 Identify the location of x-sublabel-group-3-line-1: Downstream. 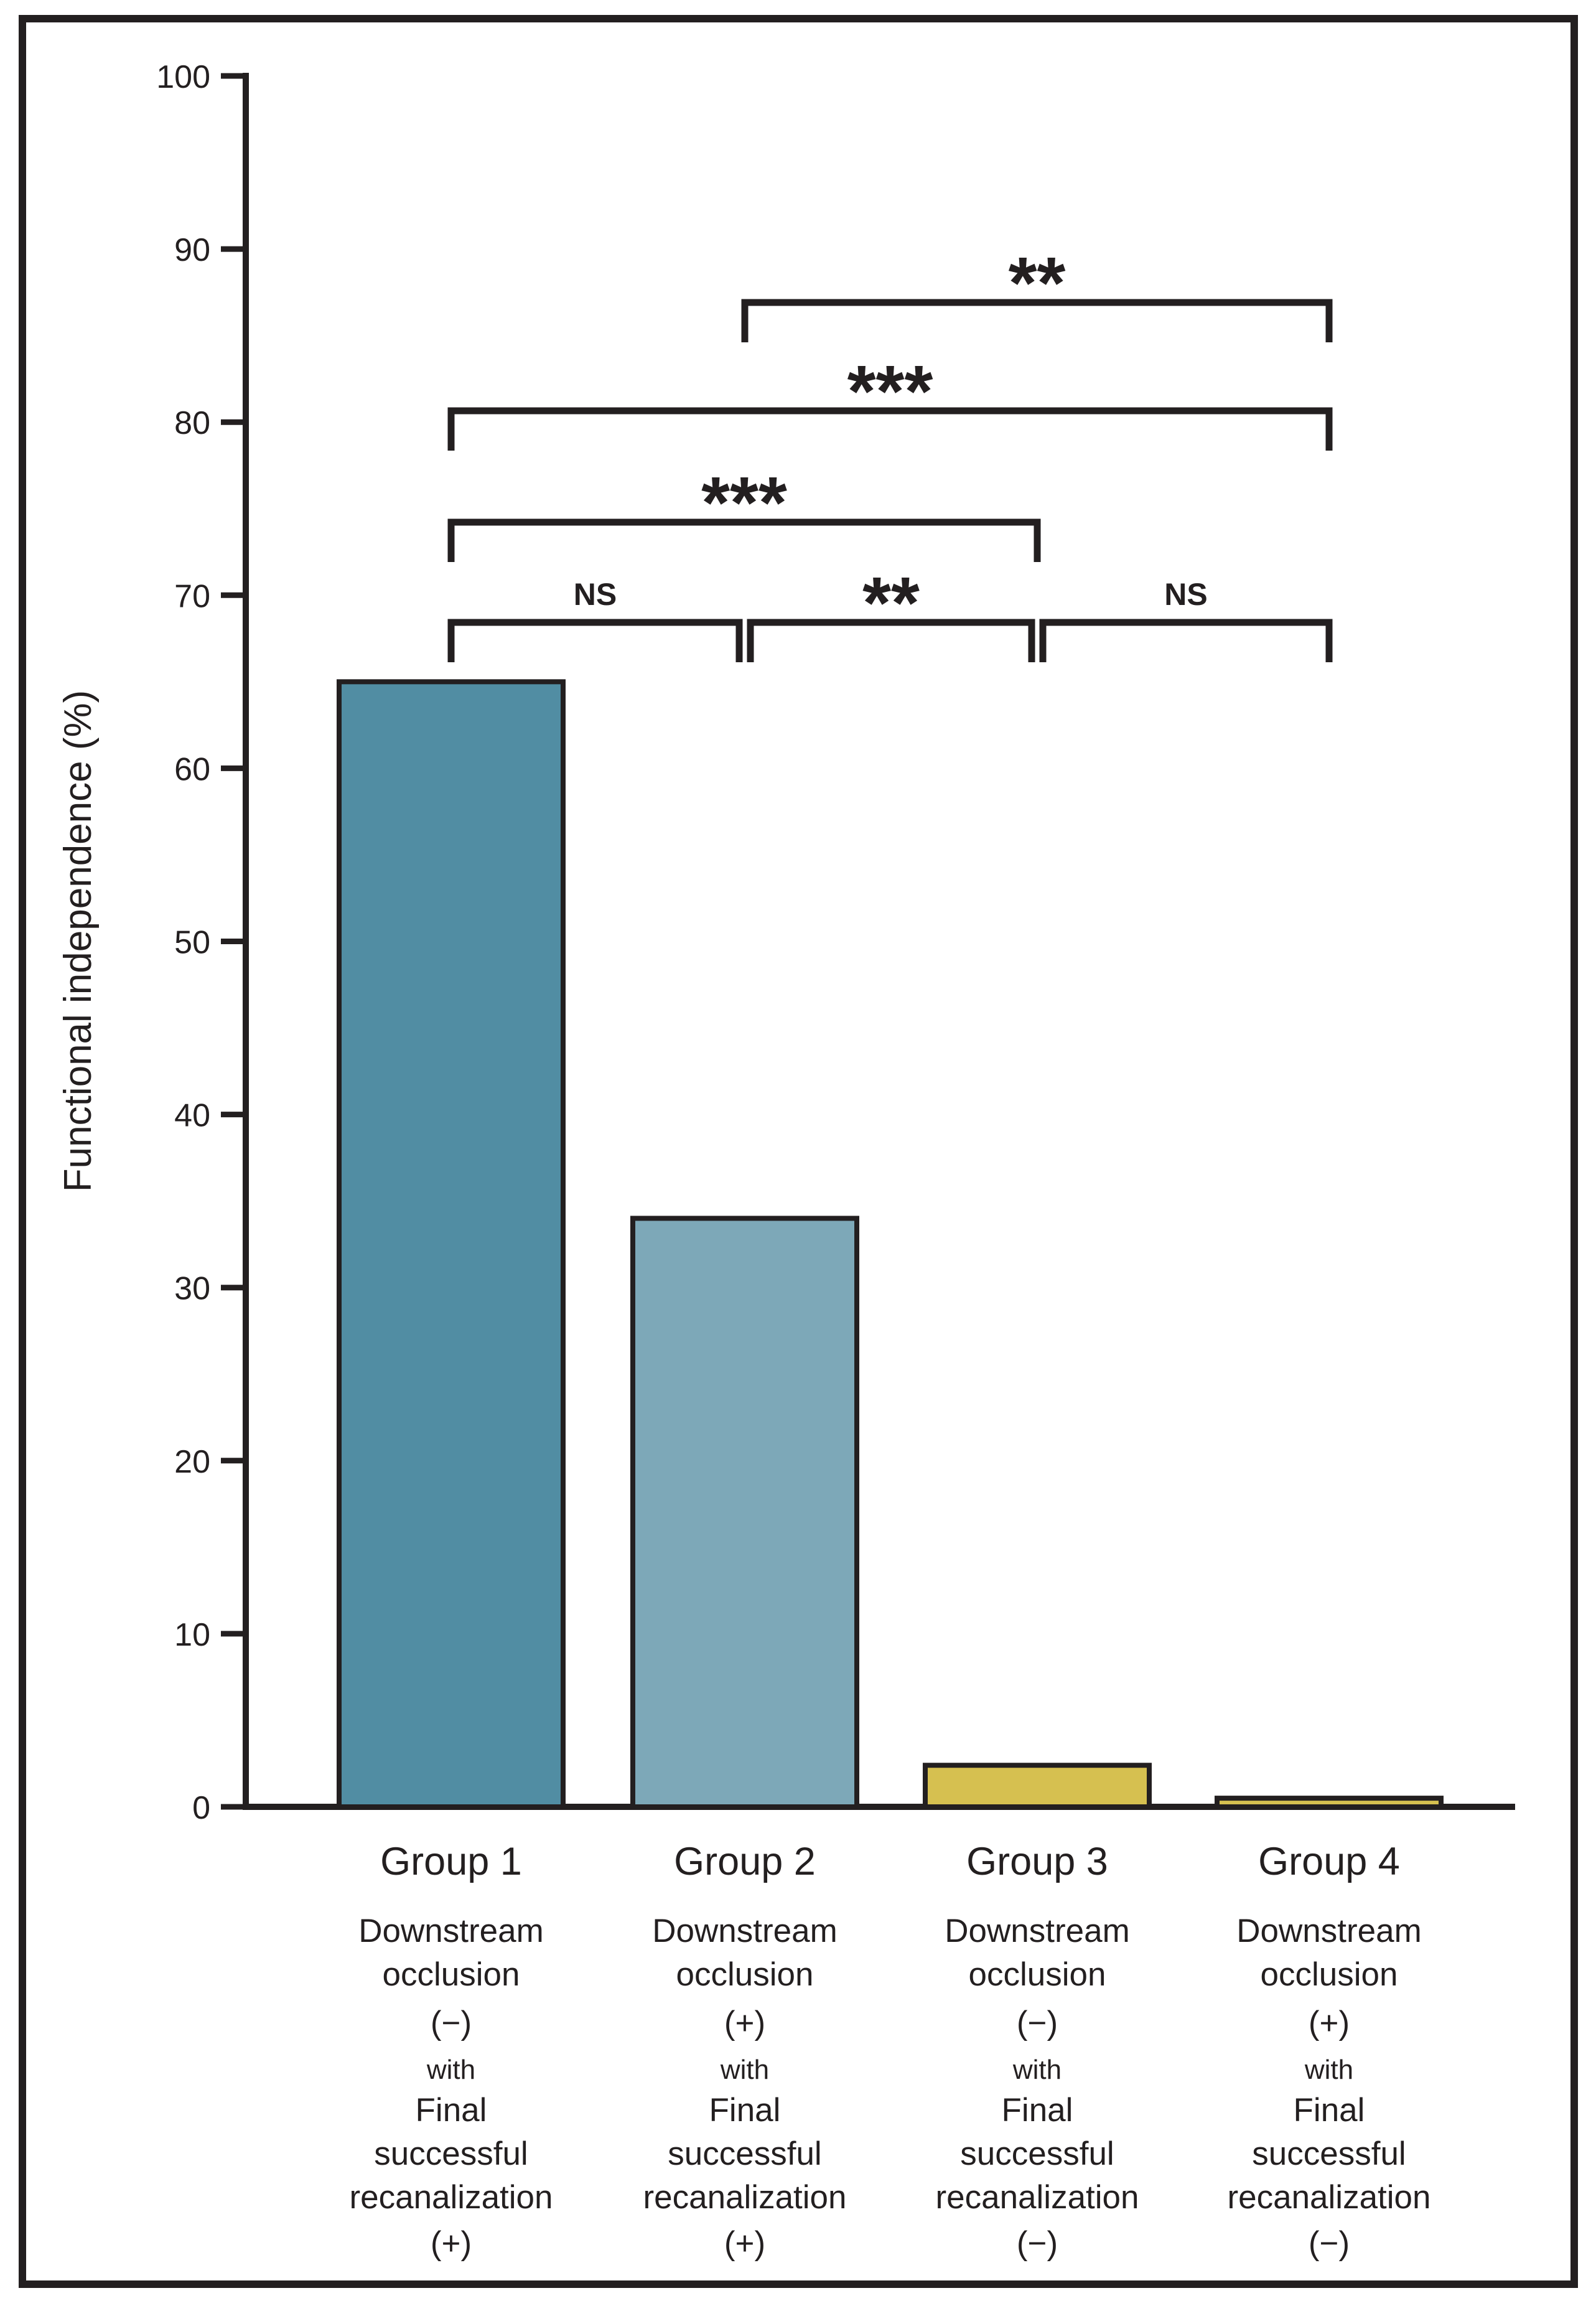
(1037, 1931).